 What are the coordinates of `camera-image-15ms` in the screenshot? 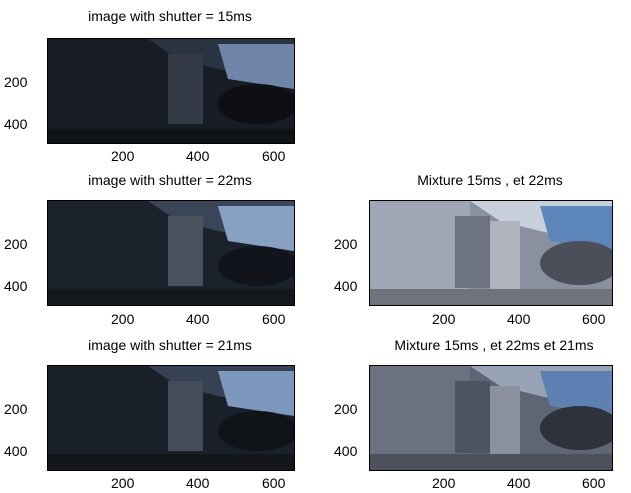 It's located at (171, 91).